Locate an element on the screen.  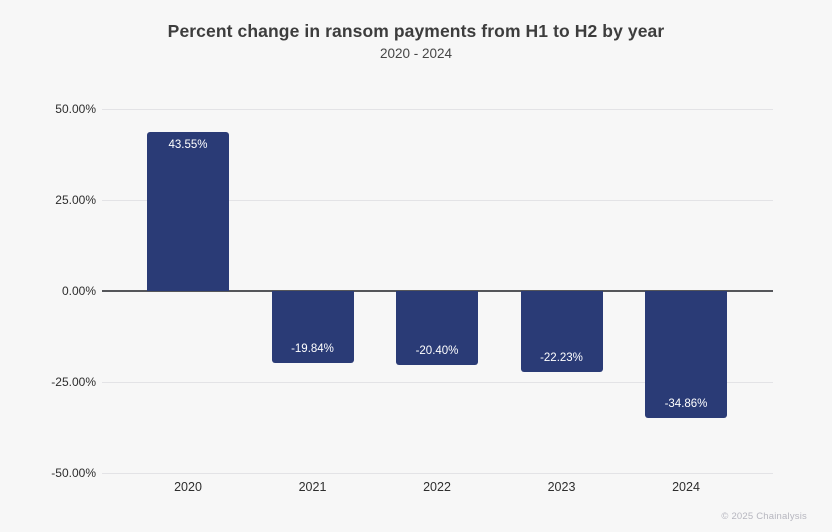
y-axis-tick-label: -50.00% is located at coordinates (73, 473).